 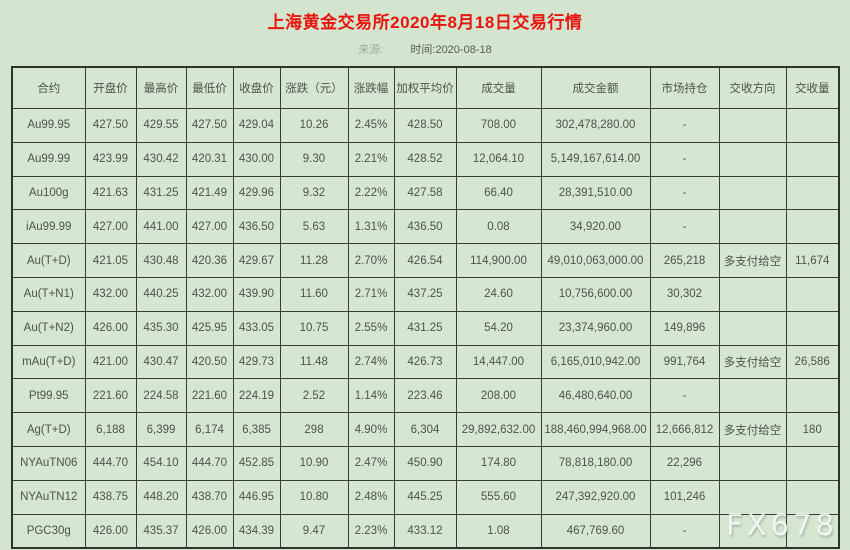 I want to click on table-cell: 265,218, so click(x=684, y=260).